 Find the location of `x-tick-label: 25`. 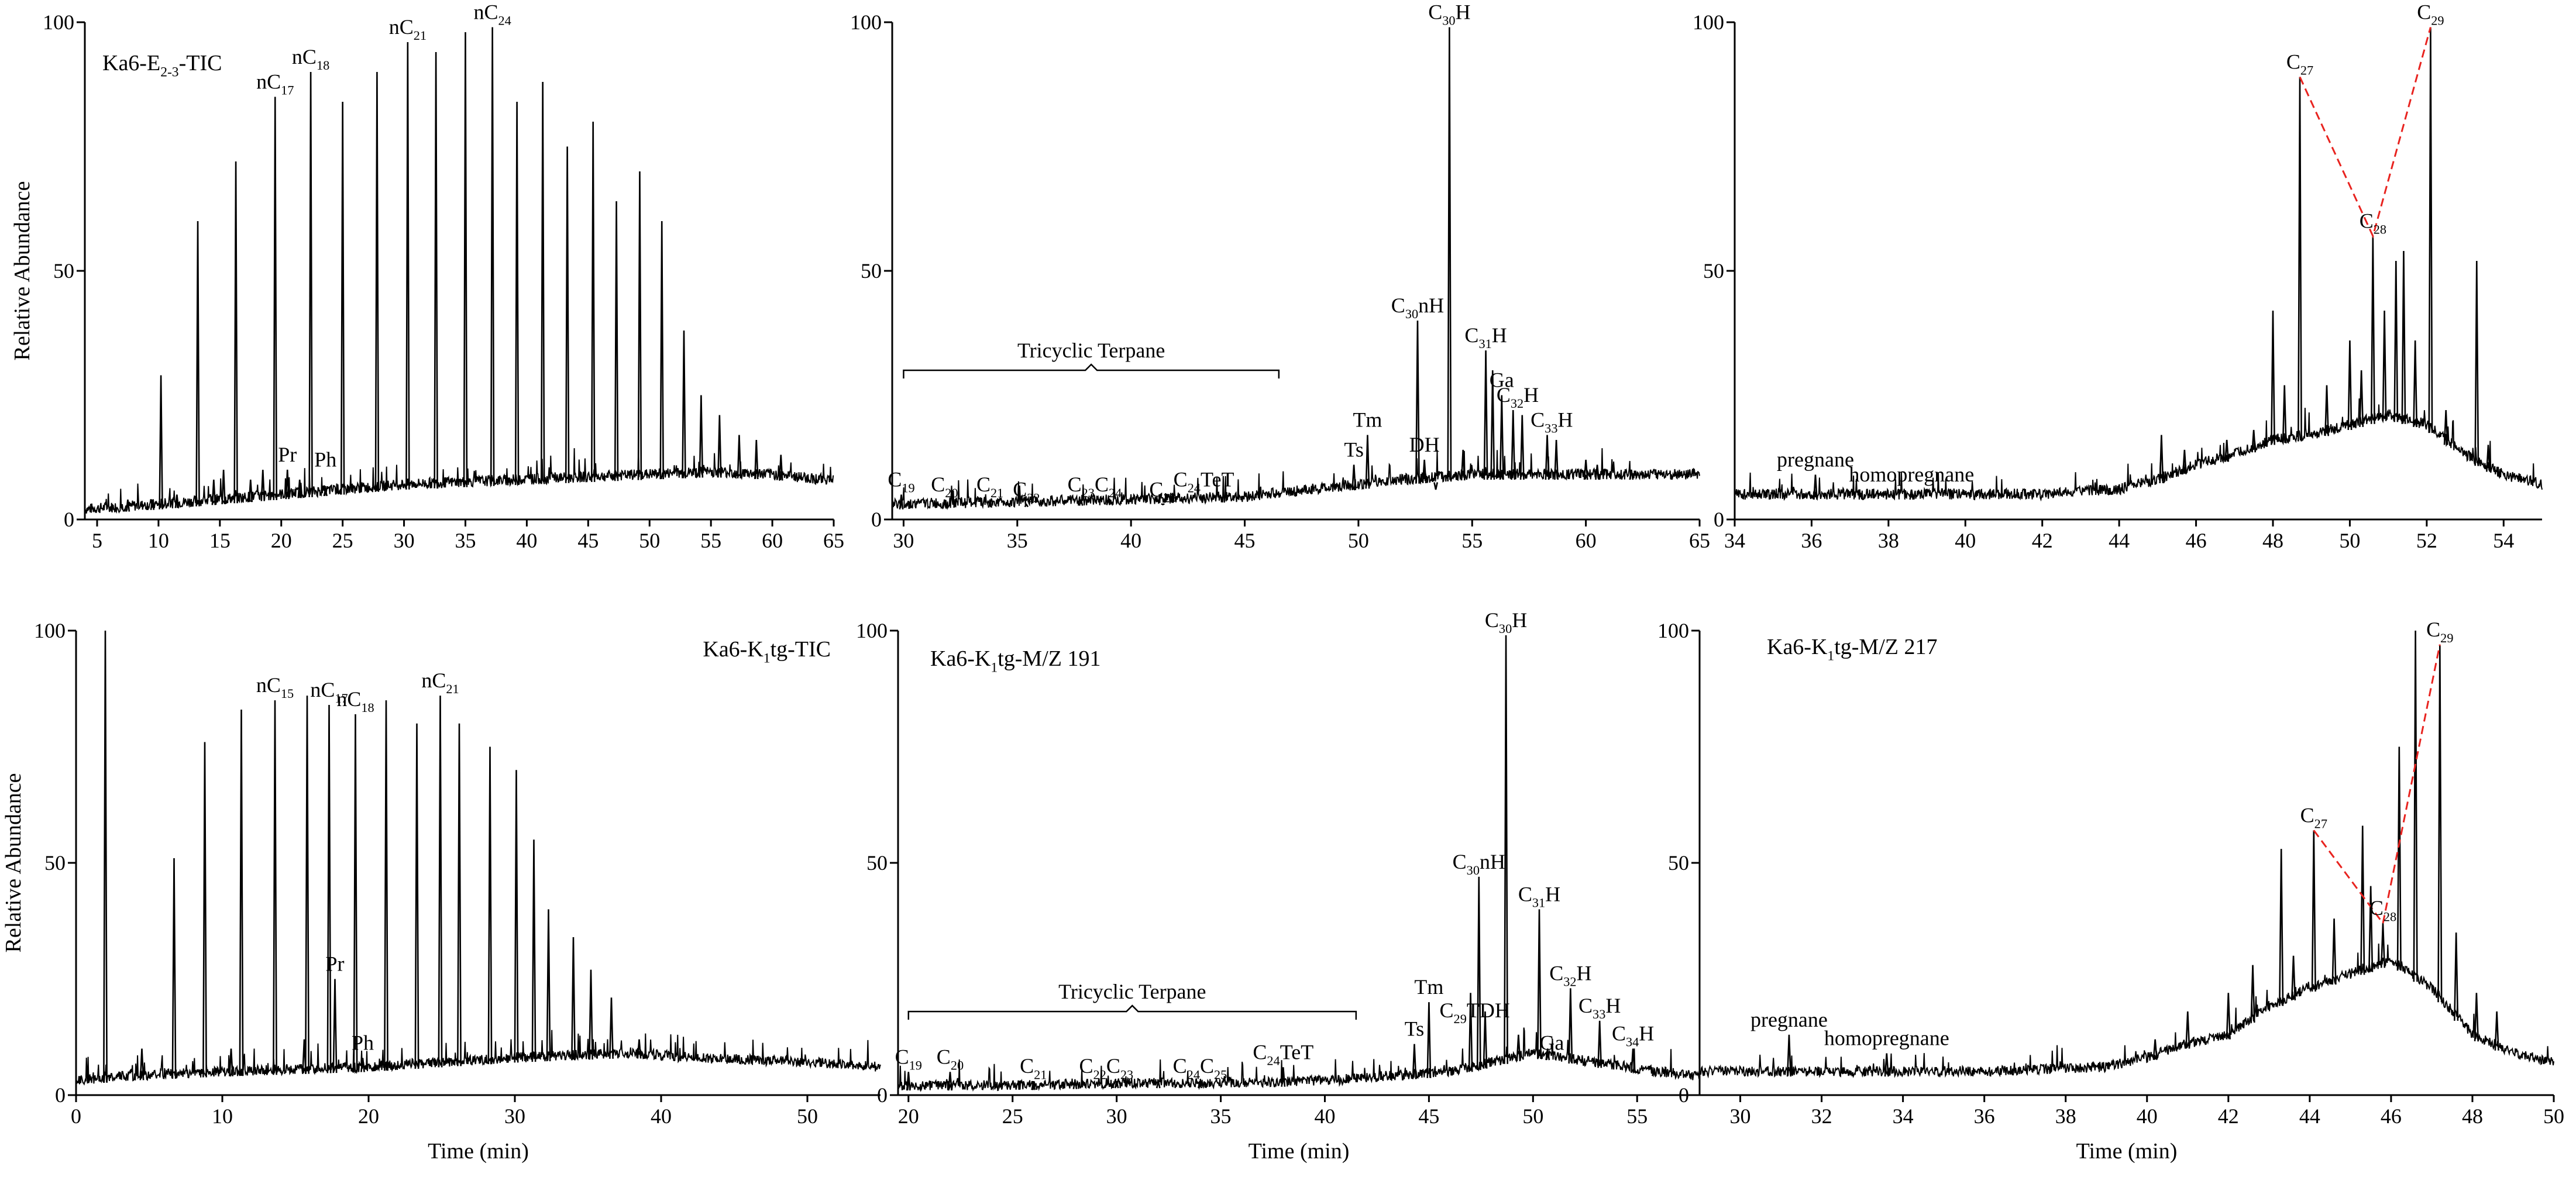

x-tick-label: 25 is located at coordinates (343, 540).